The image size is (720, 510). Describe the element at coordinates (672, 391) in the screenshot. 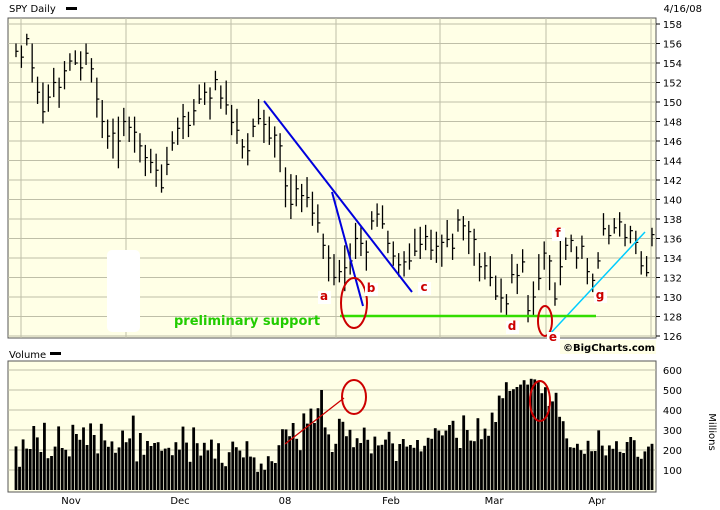

I see `volume-y-tick-label: 500` at that location.